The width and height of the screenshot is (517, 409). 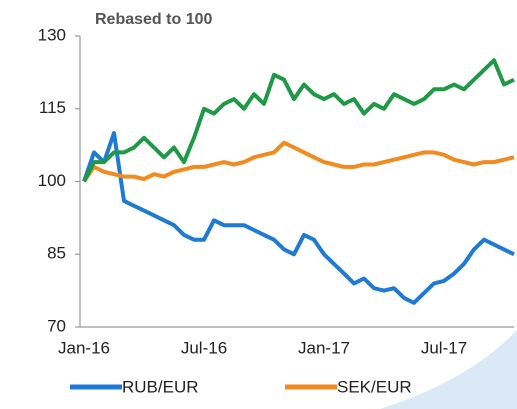 I want to click on x-tick-label: Jul-17, so click(x=444, y=347).